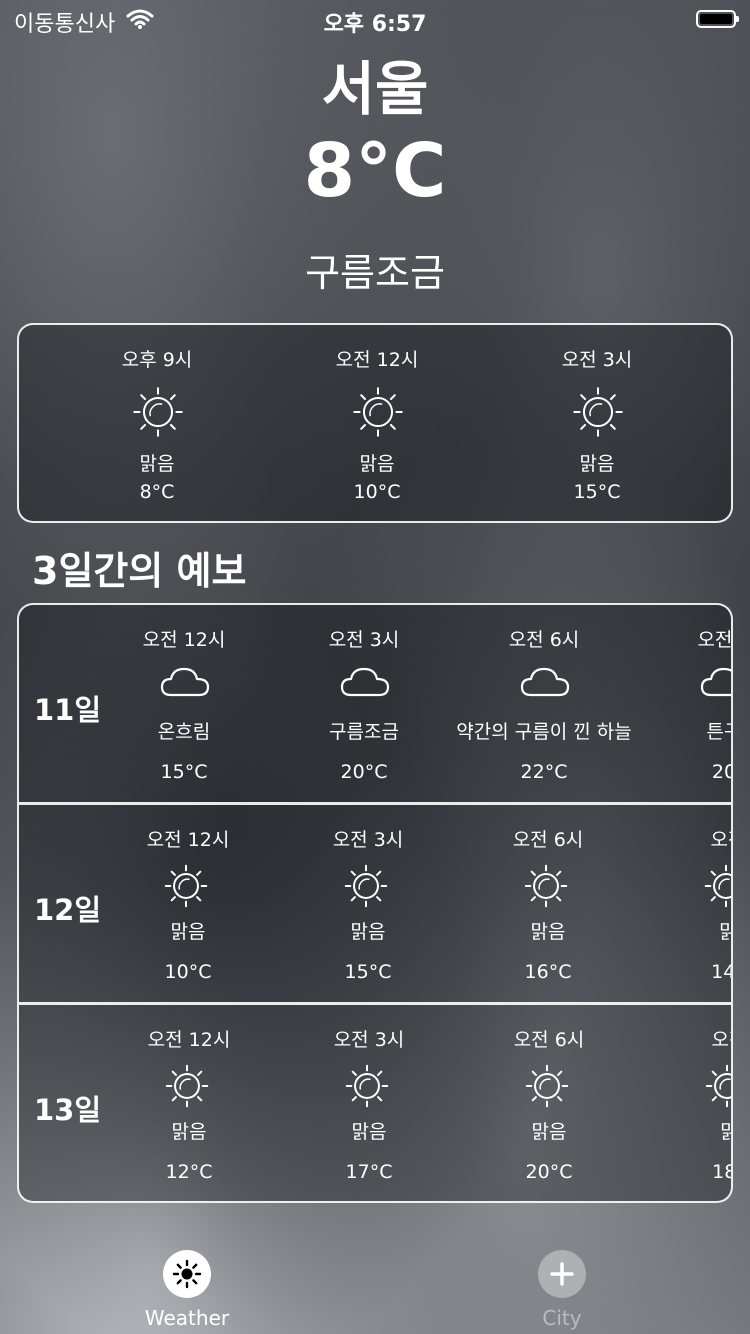 The height and width of the screenshot is (1334, 750). I want to click on forecast-title: 3일간의 예보, so click(139, 571).